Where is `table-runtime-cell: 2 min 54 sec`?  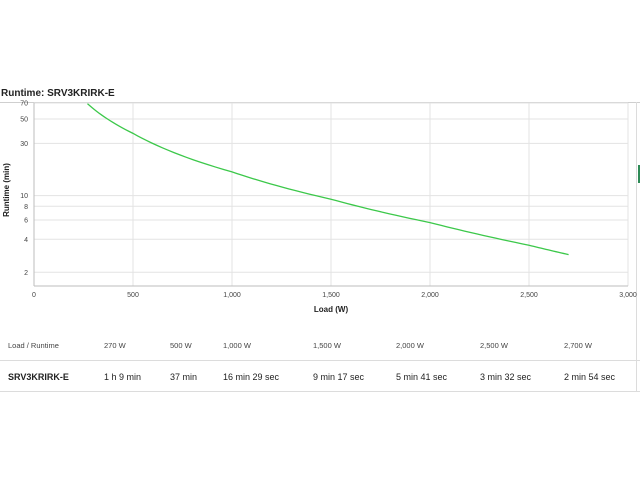
table-runtime-cell: 2 min 54 sec is located at coordinates (590, 377).